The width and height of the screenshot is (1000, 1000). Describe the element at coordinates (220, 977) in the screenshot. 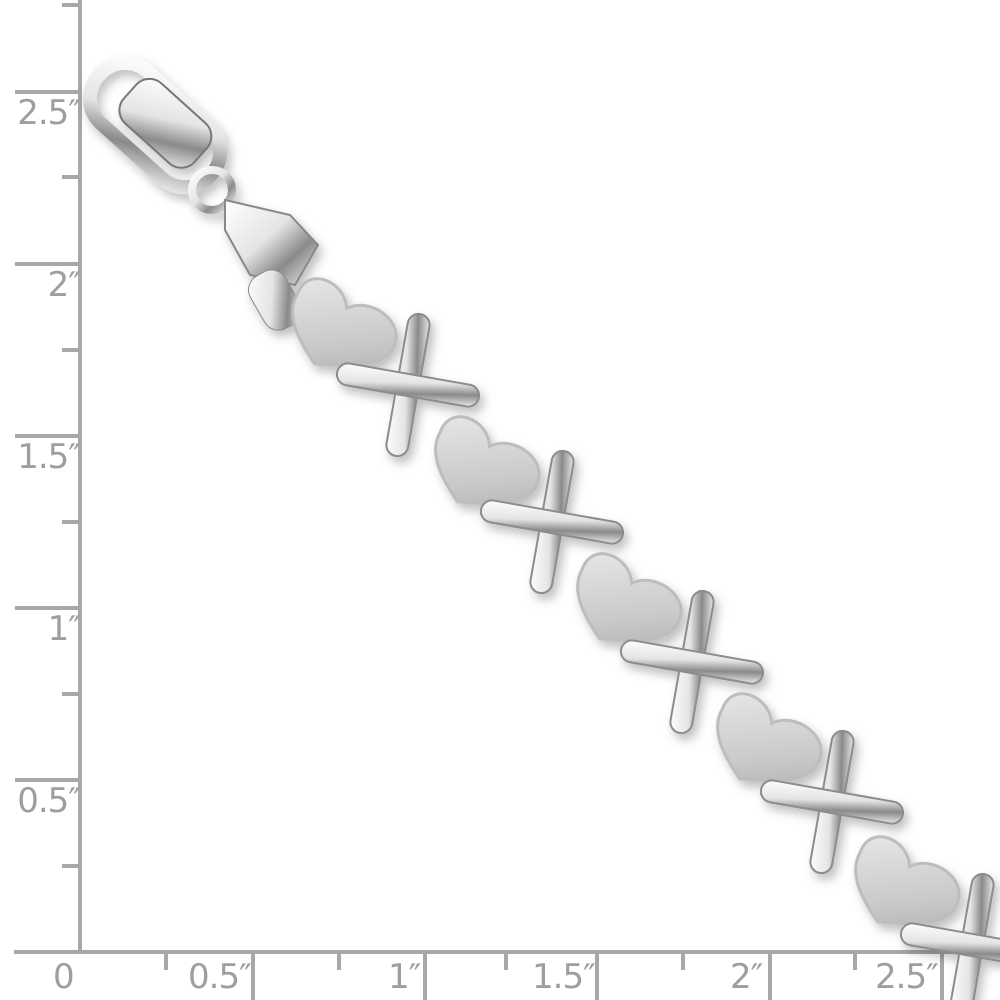

I see `ruler-label-0.5-h: 0.5″` at that location.